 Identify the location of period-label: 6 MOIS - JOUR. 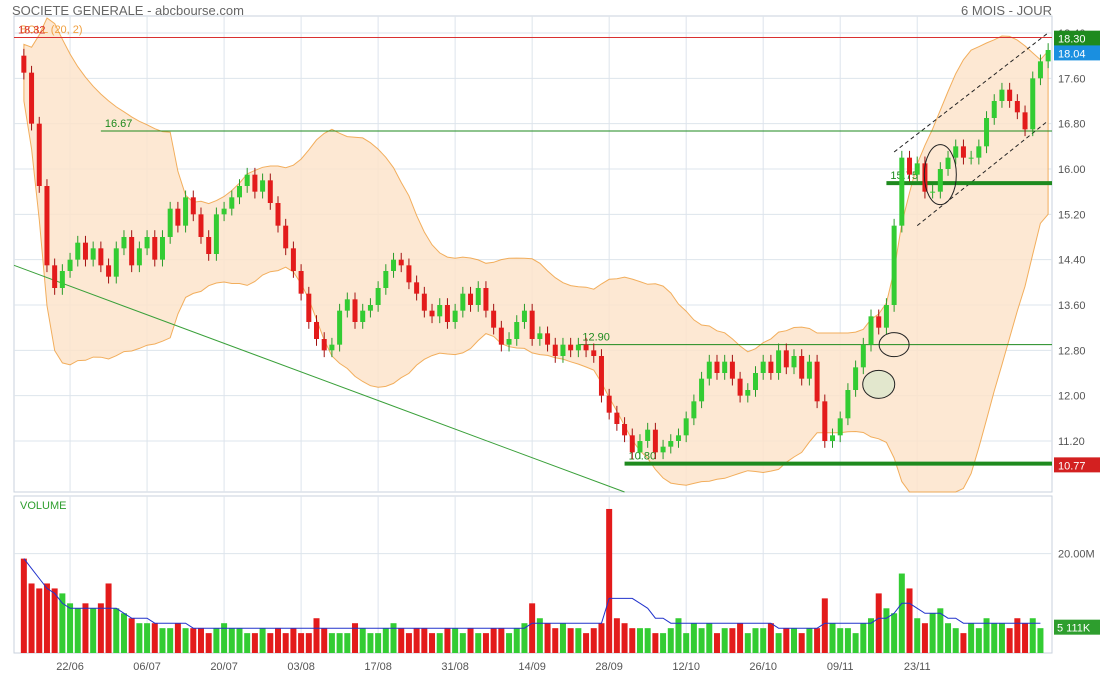
(1006, 10).